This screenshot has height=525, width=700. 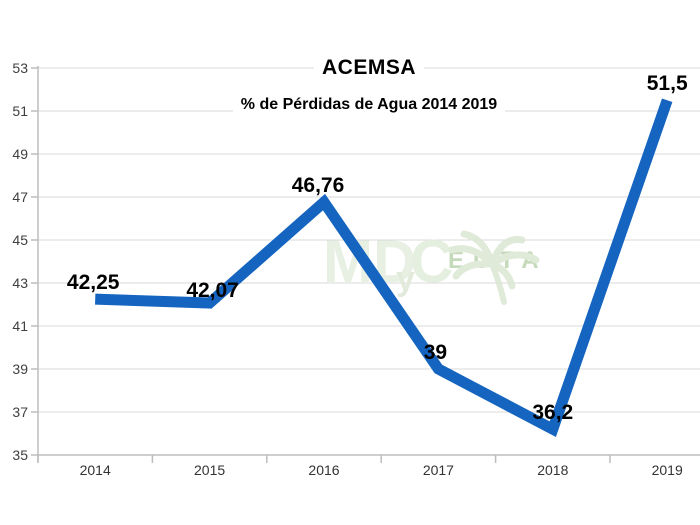 I want to click on chart-title: ACEMSA, so click(x=368, y=68).